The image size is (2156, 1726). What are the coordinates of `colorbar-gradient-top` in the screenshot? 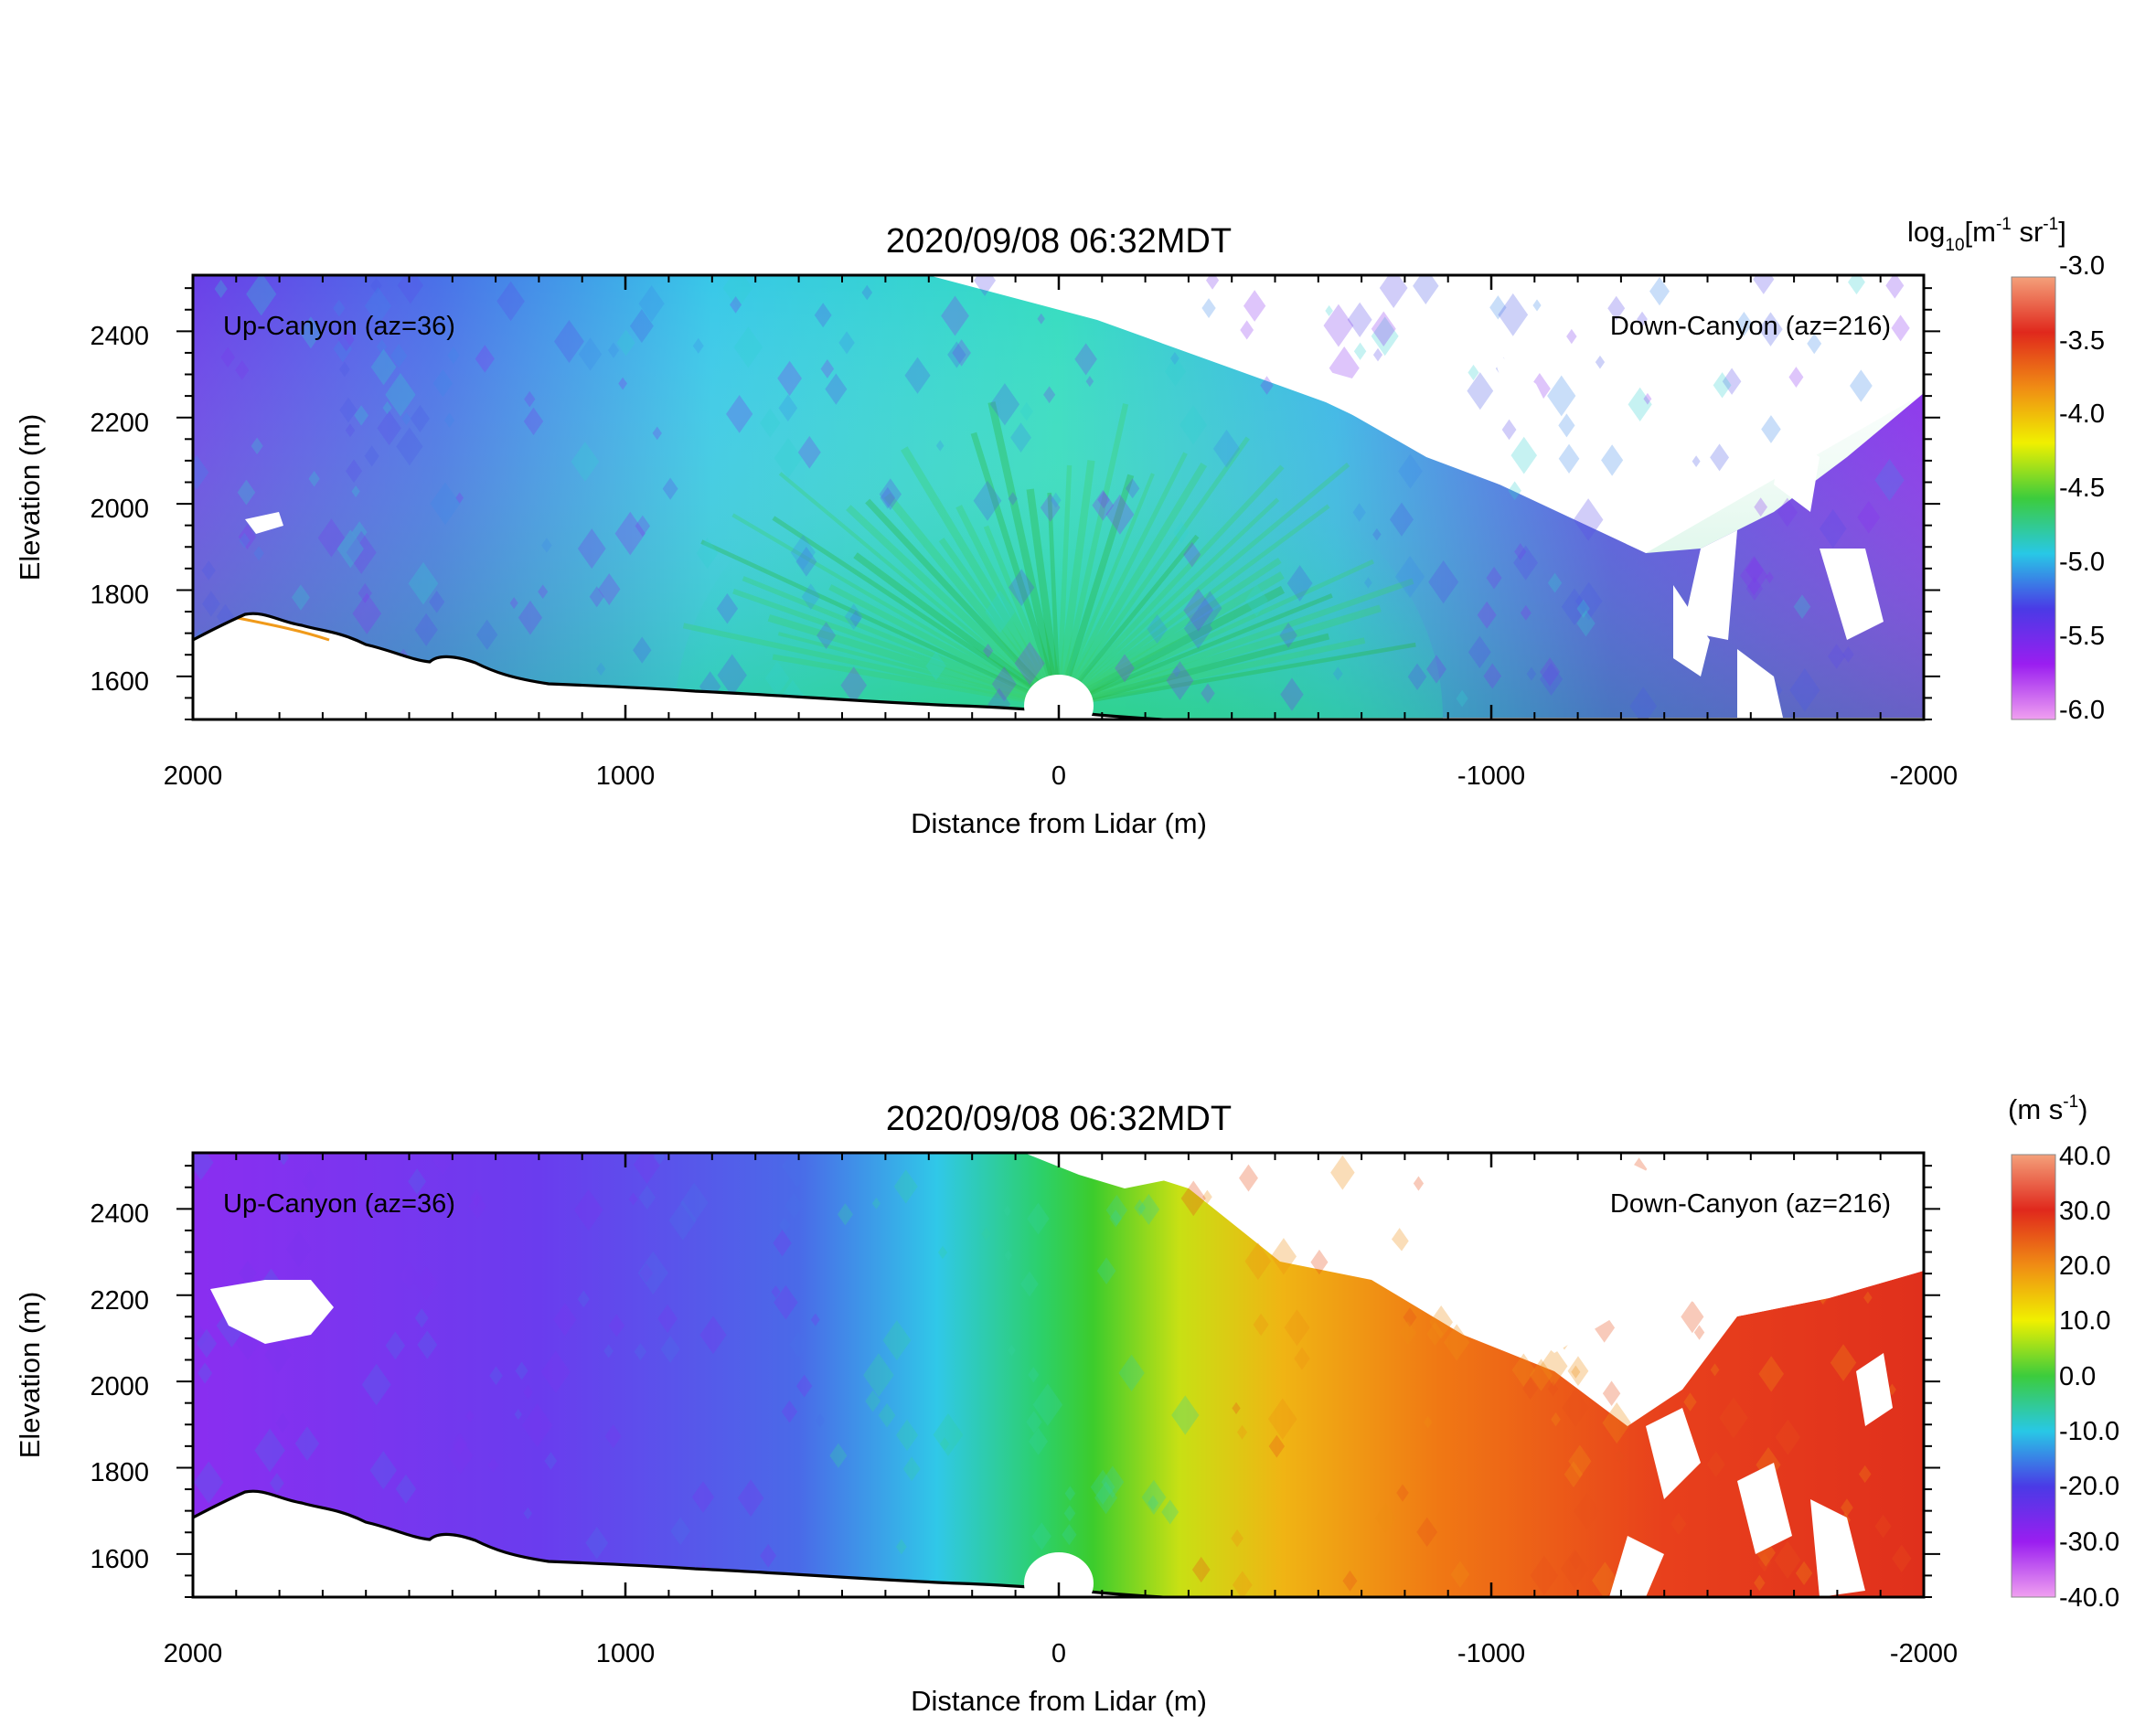 It's located at (2033, 498).